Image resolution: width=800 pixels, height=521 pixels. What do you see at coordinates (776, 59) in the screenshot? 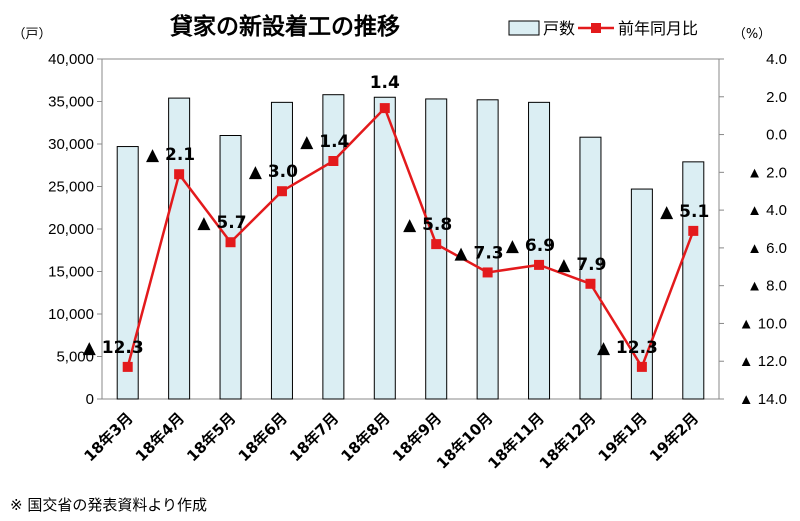
I see `right-axis-tick-label: 4.0` at bounding box center [776, 59].